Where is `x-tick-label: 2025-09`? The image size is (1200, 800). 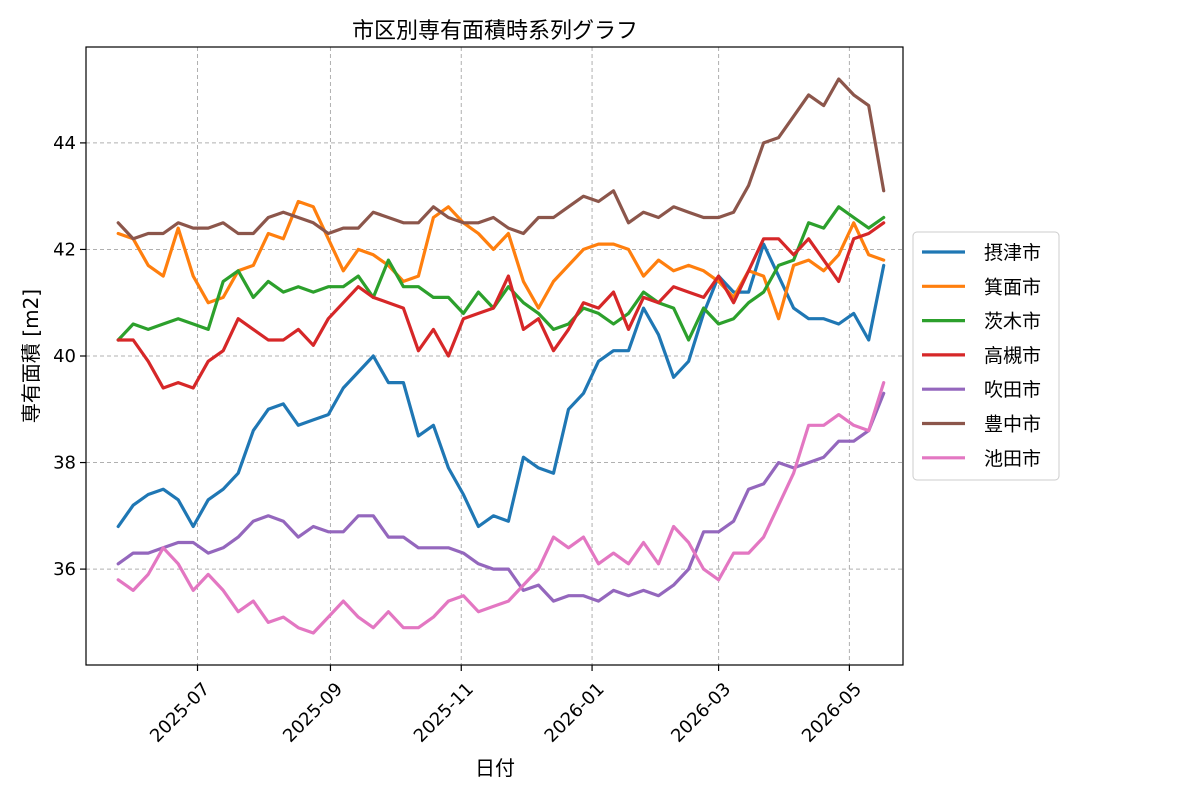 x-tick-label: 2025-09 is located at coordinates (313, 713).